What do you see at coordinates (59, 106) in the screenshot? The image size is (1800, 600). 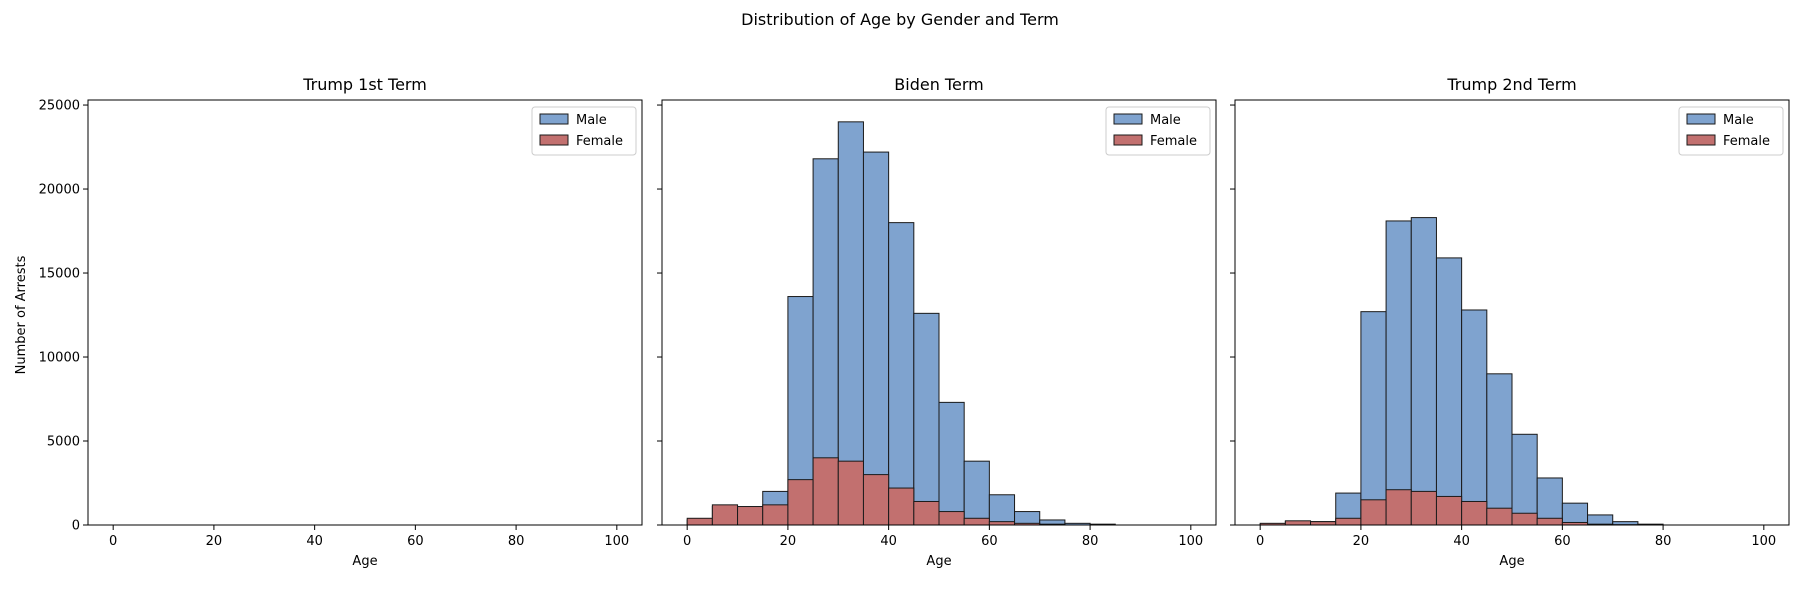 I see `y-tick-label: 25000` at bounding box center [59, 106].